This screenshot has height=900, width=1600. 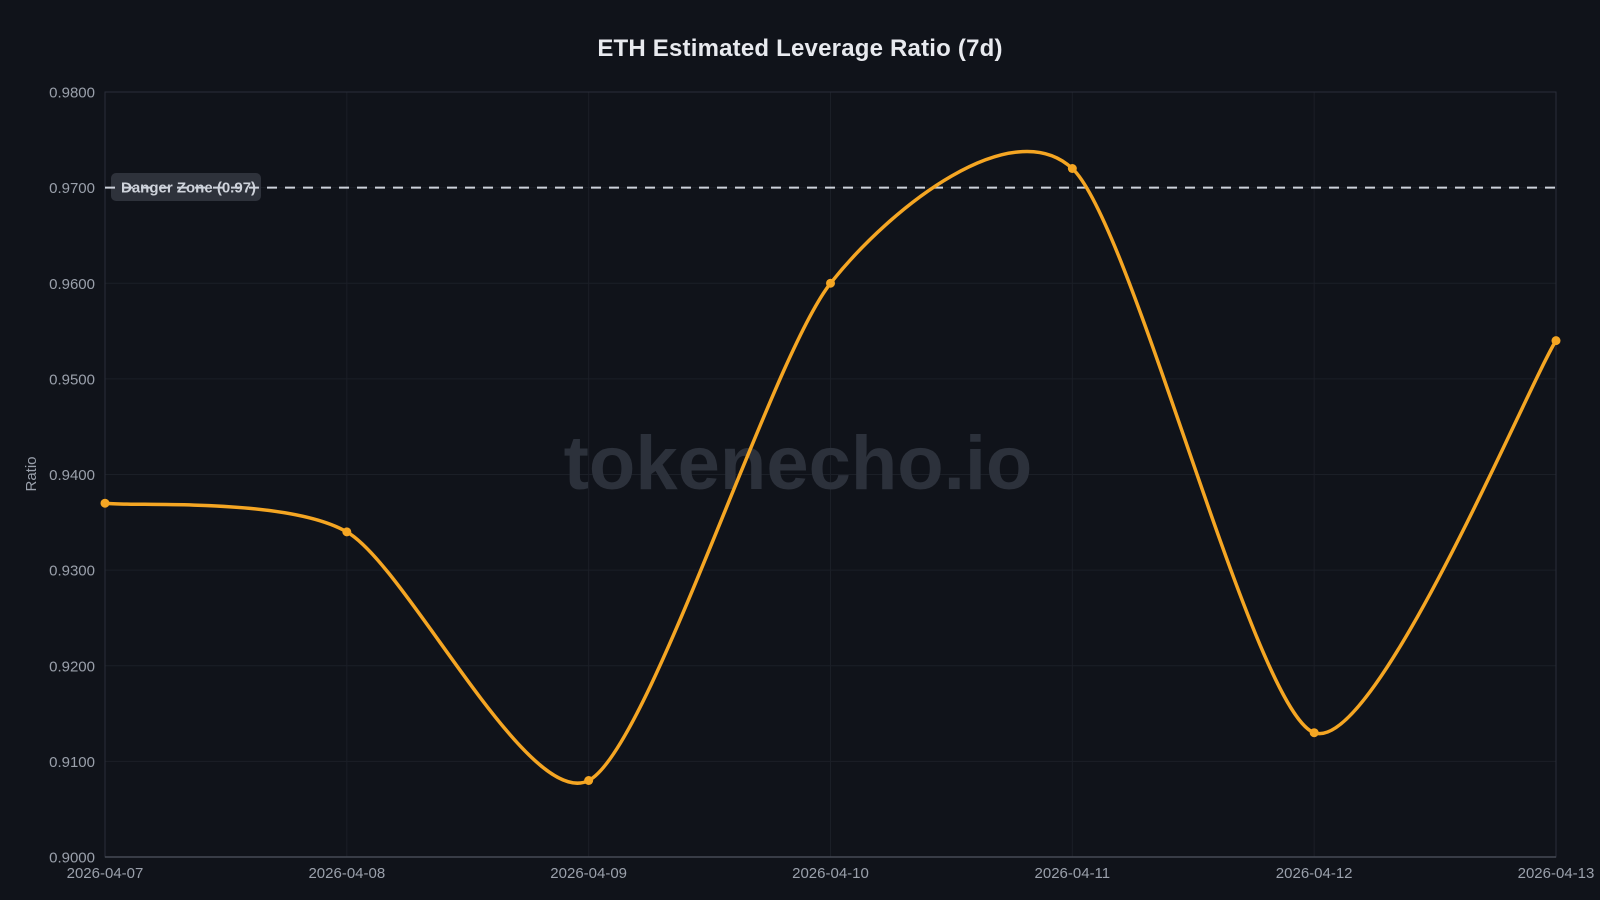 I want to click on x-tick-label: 2026-04-13, so click(x=1556, y=873).